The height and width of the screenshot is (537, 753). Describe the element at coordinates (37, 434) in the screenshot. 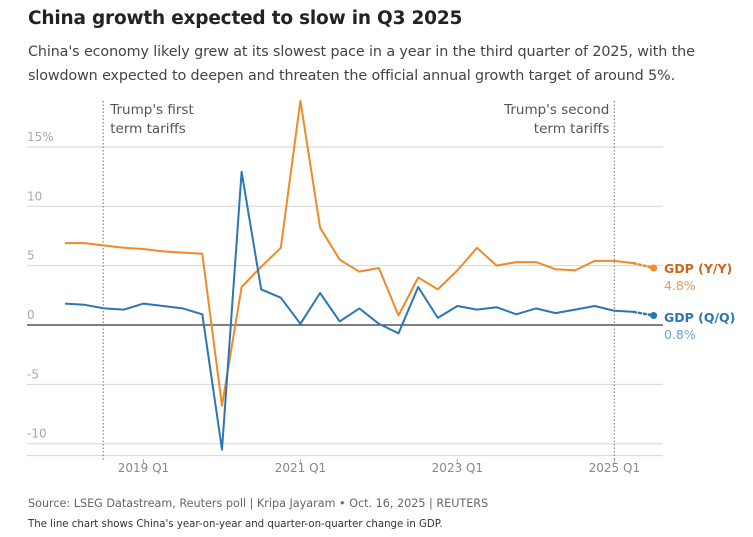

I see `y-tick-label: -10` at that location.